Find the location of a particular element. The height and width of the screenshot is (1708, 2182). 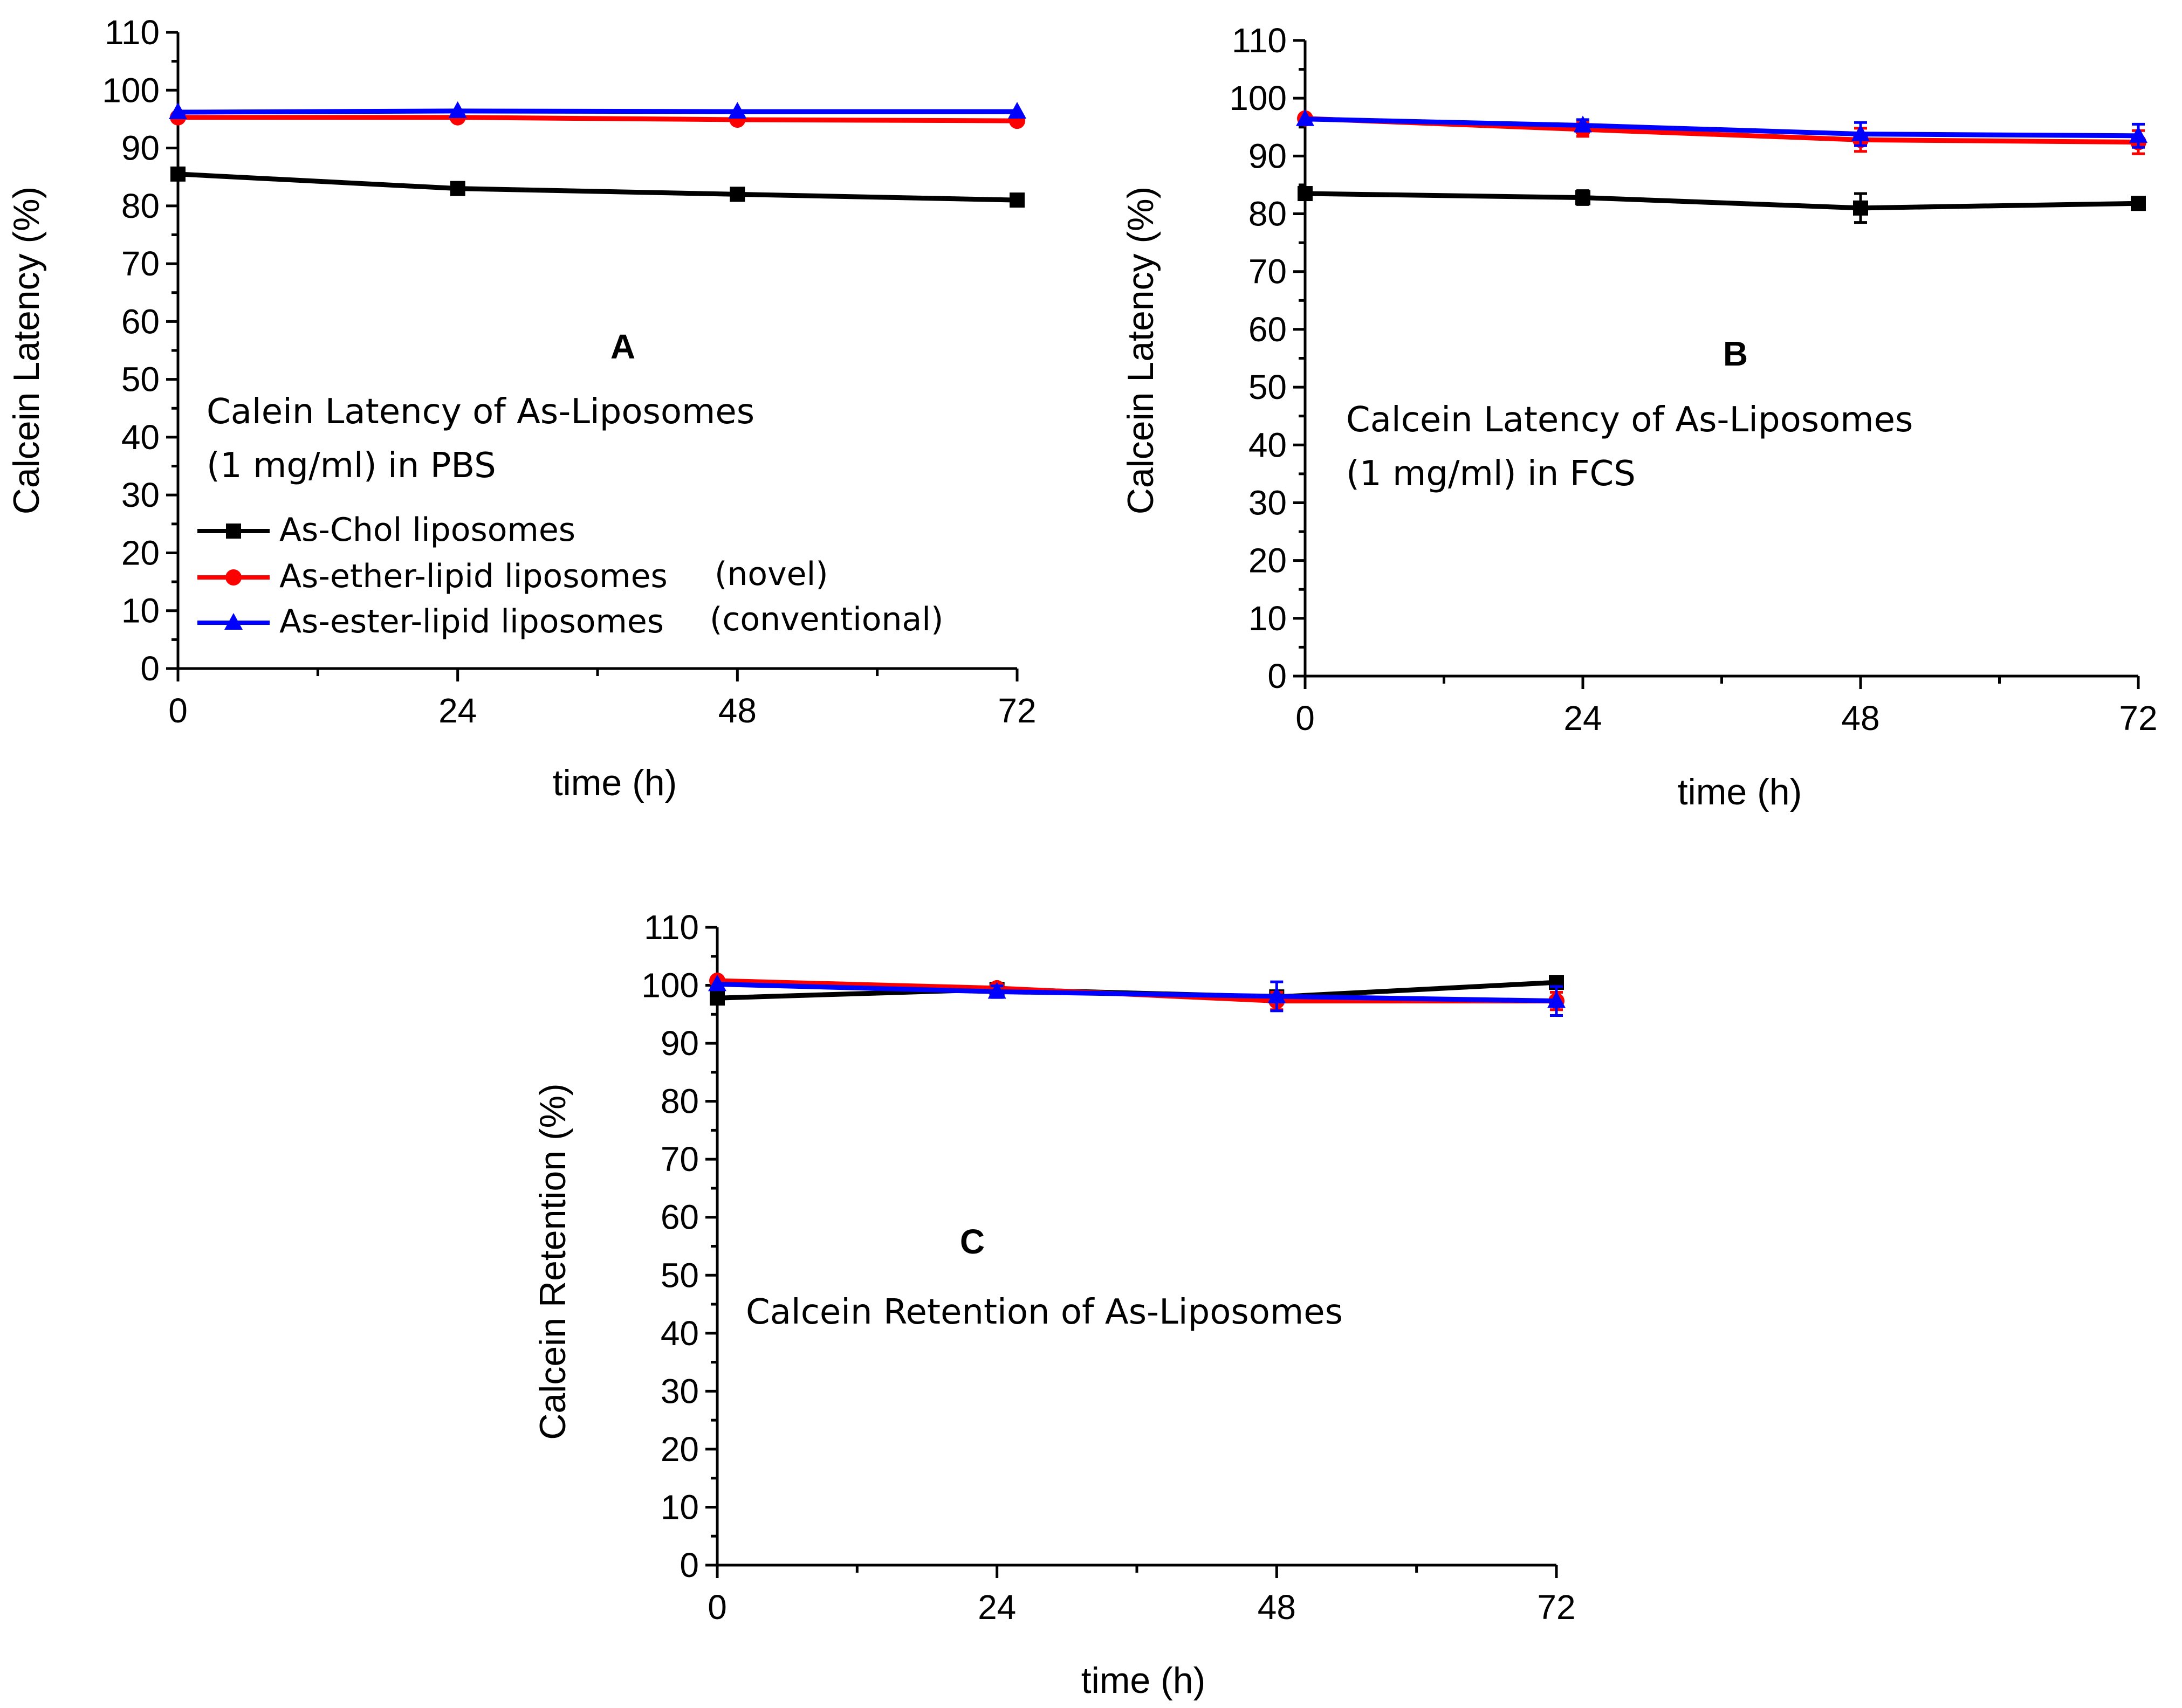

legend-item: As-ether-lipid liposomes (novel) is located at coordinates (512, 575).